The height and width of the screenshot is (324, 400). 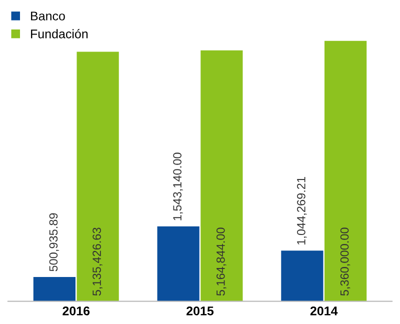 What do you see at coordinates (178, 186) in the screenshot?
I see `data-label: 1,543,140.00` at bounding box center [178, 186].